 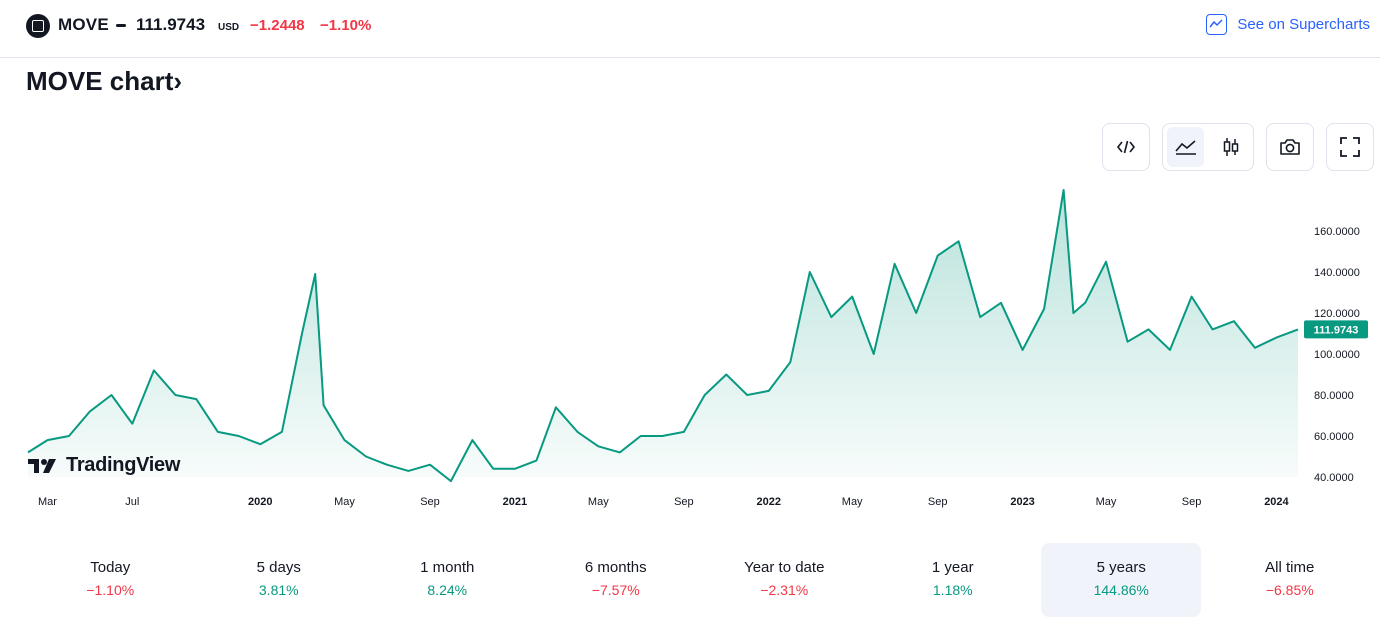 I want to click on symbol-name: MOVE, so click(x=83, y=24).